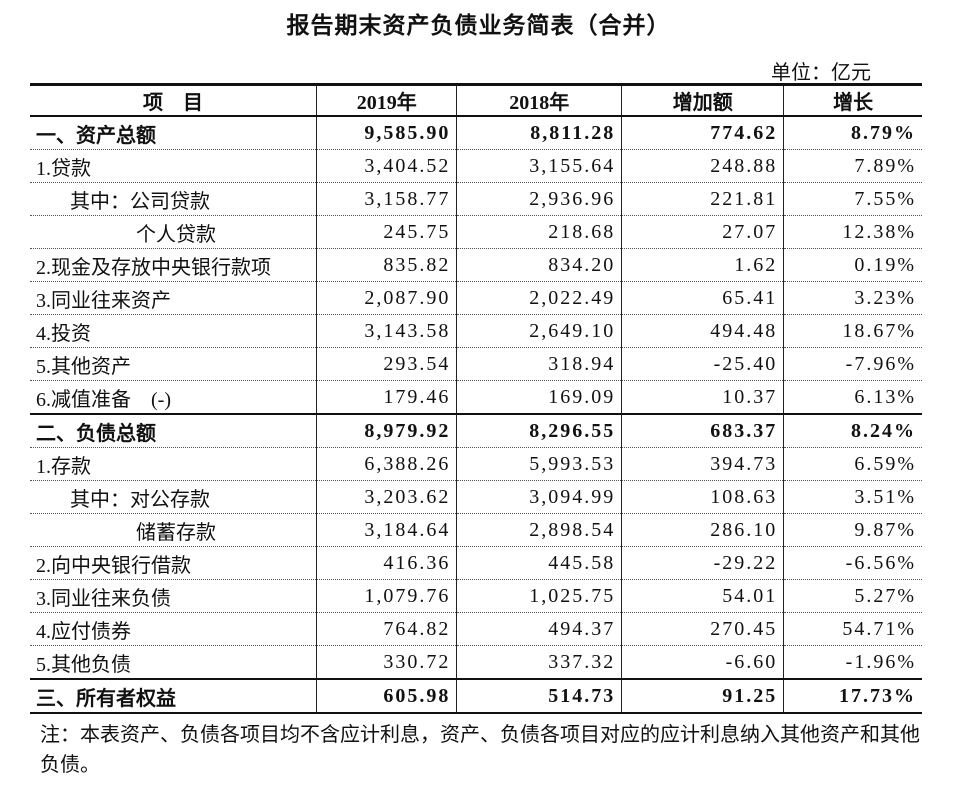 This screenshot has height=787, width=957. What do you see at coordinates (386, 364) in the screenshot?
I see `cell: 293.54` at bounding box center [386, 364].